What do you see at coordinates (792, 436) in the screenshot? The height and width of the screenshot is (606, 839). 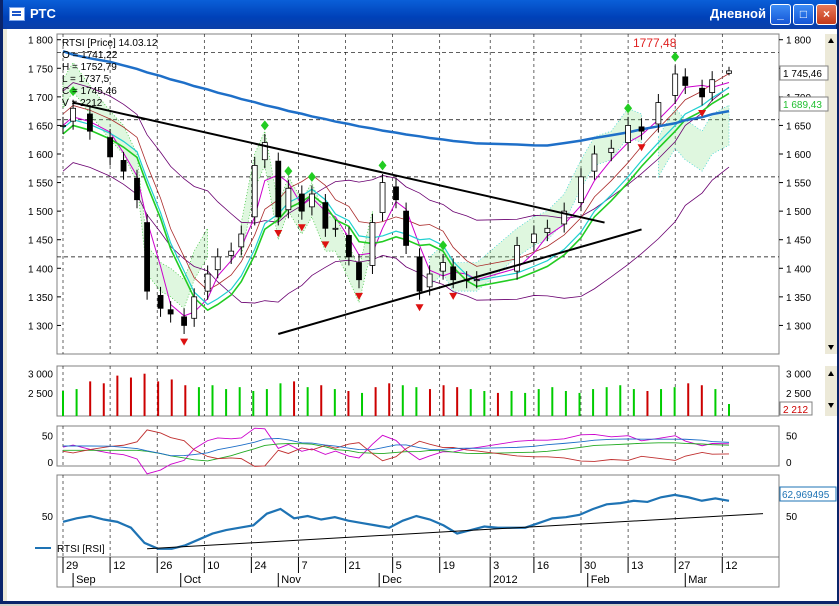 I see `osc-axis-label-right: 50` at bounding box center [792, 436].